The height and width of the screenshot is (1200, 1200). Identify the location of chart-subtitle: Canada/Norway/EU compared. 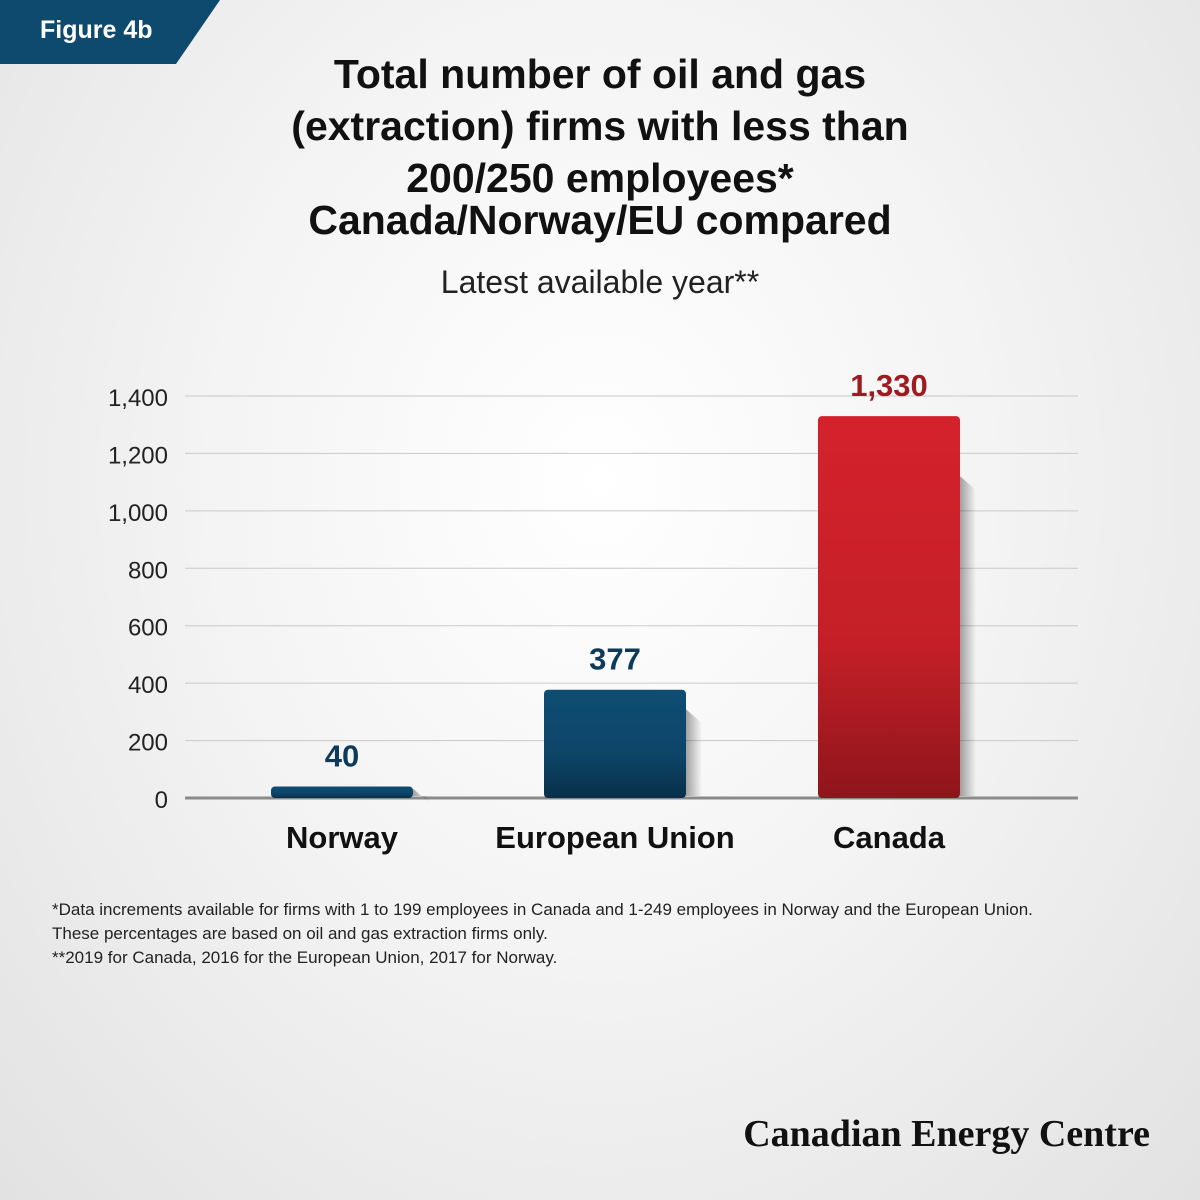
(600, 220).